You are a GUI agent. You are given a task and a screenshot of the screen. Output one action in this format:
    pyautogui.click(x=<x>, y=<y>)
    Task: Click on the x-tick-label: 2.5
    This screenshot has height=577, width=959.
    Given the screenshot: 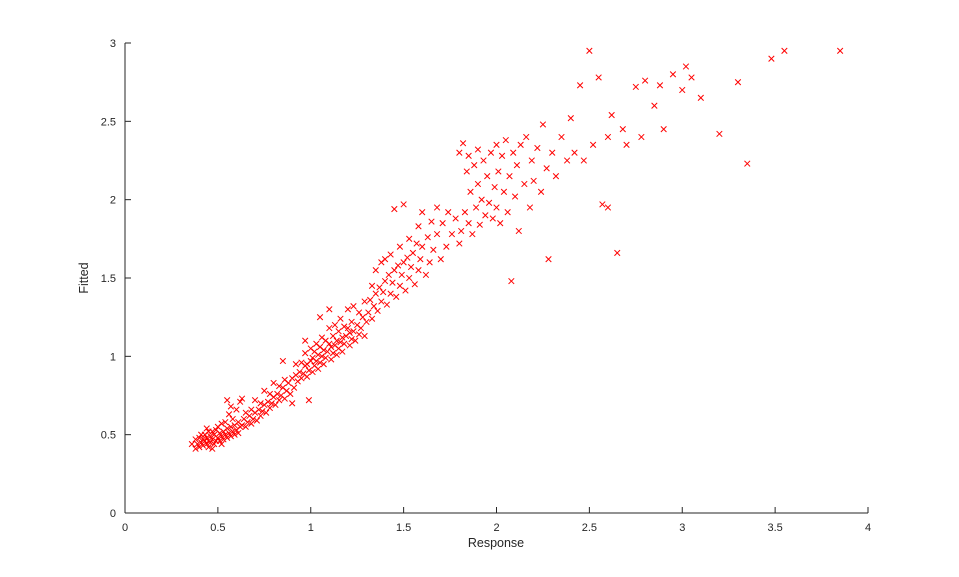 What is the action you would take?
    pyautogui.click(x=589, y=528)
    